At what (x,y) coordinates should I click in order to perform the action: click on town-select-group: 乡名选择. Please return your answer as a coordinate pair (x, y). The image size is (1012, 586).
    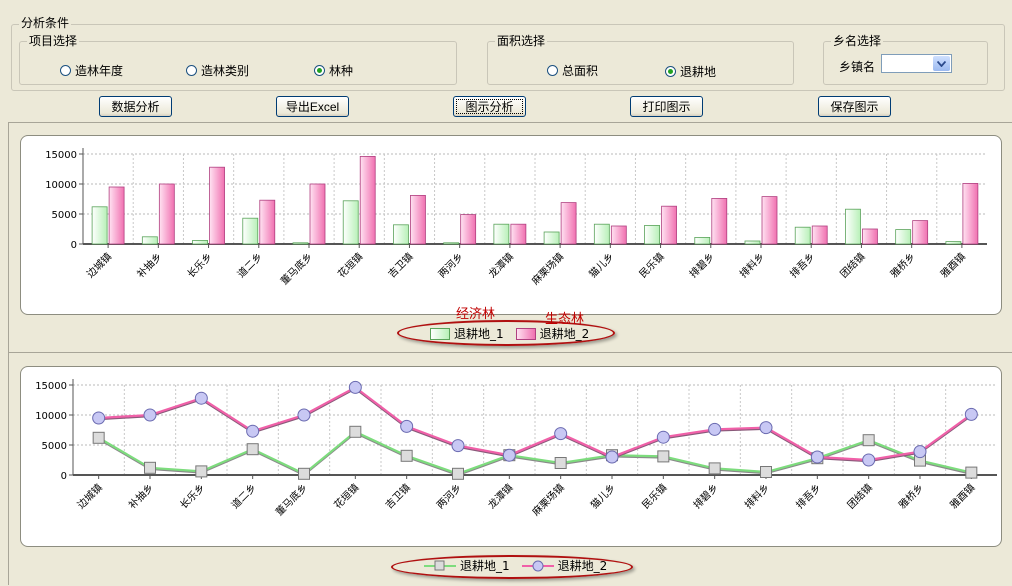
    Looking at the image, I should click on (905, 59).